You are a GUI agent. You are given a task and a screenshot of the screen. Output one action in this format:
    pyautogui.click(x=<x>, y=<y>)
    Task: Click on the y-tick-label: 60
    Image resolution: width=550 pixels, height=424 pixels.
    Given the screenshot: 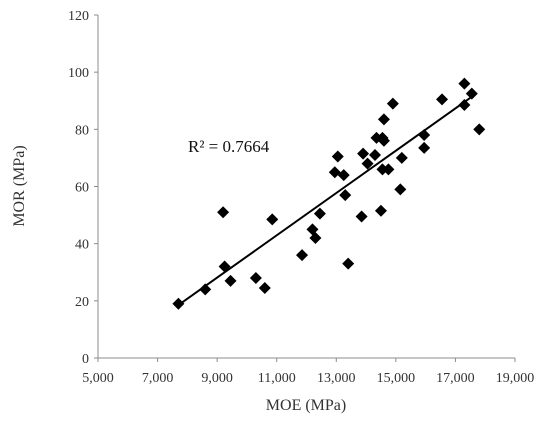 What is the action you would take?
    pyautogui.click(x=82, y=188)
    